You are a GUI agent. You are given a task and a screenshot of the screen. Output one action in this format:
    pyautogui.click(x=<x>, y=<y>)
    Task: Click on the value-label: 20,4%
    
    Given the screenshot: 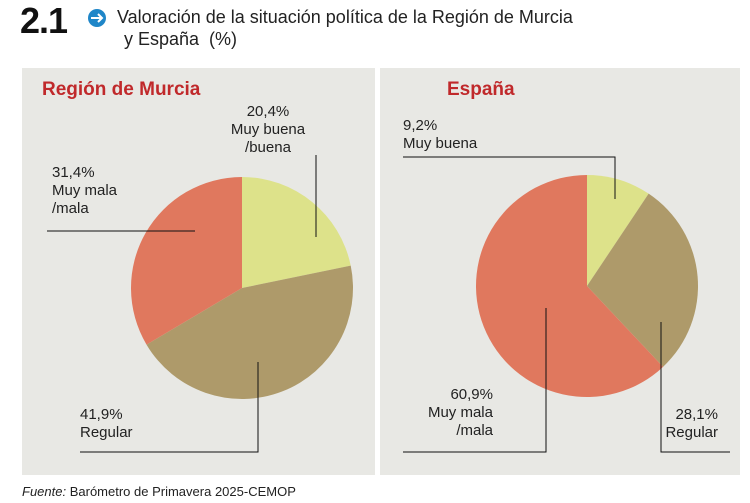 What is the action you would take?
    pyautogui.click(x=268, y=111)
    